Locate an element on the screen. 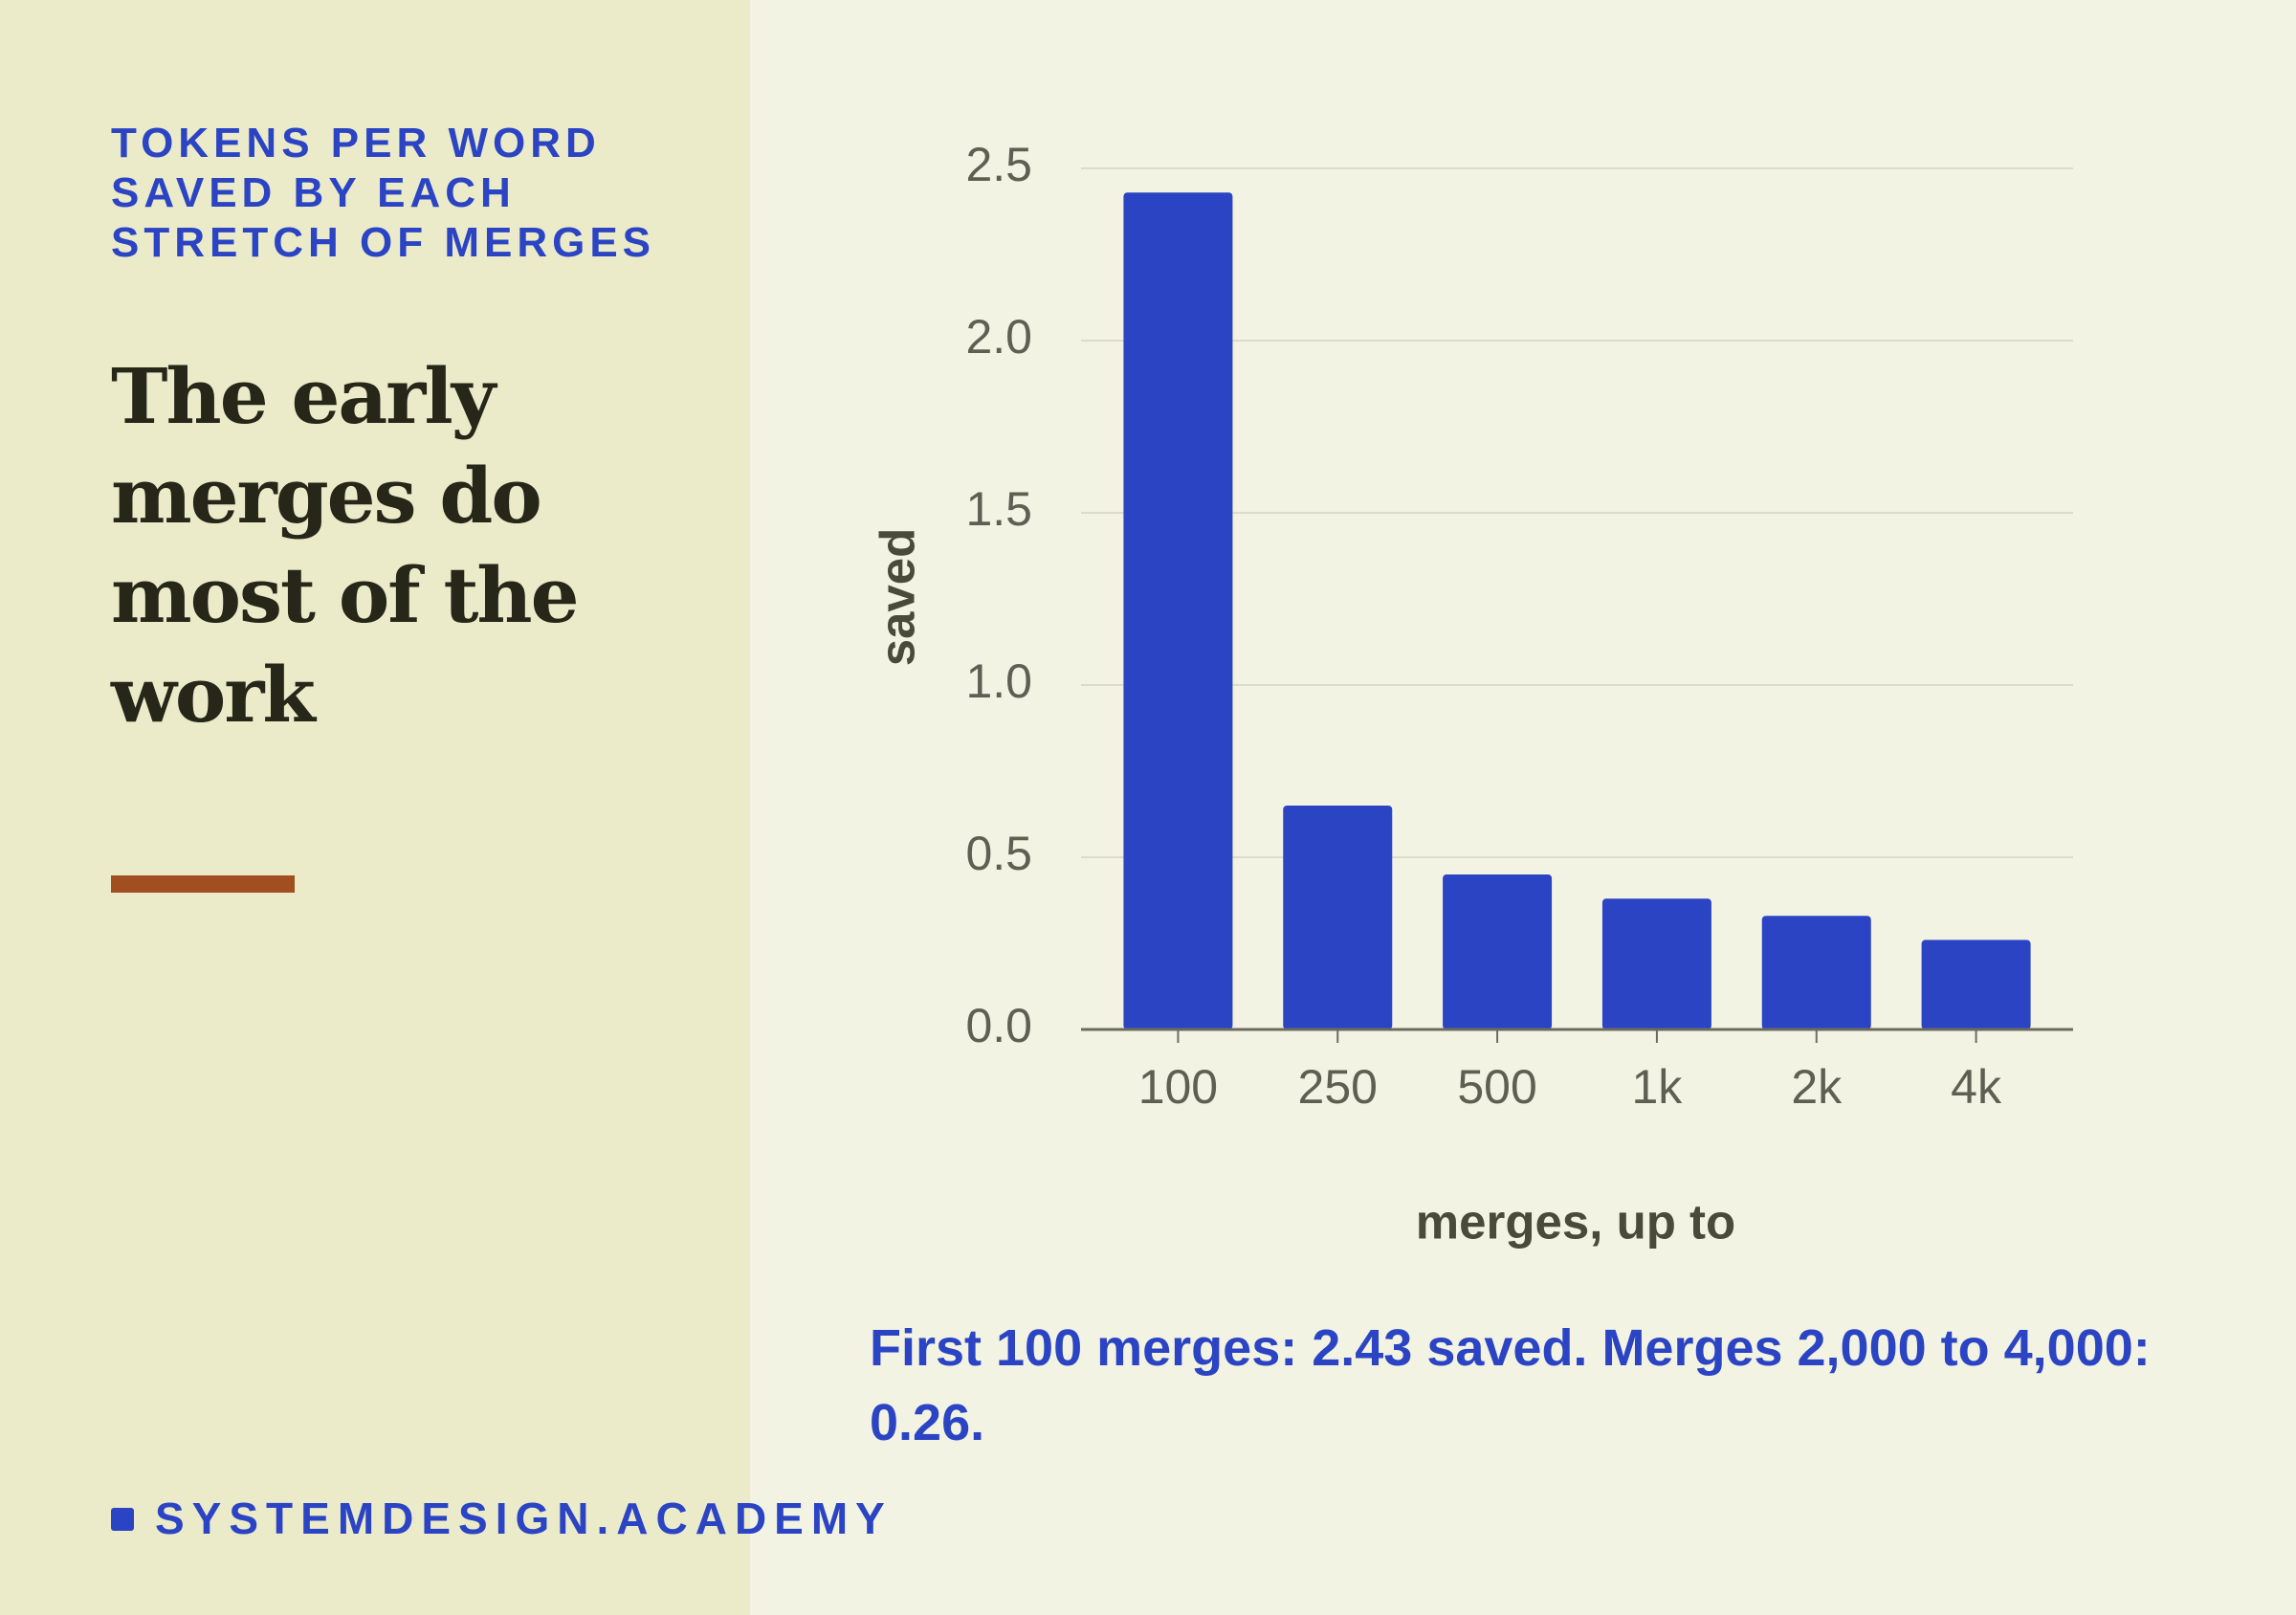 This screenshot has width=2296, height=1615. x-tick-label: 4k is located at coordinates (1976, 1087).